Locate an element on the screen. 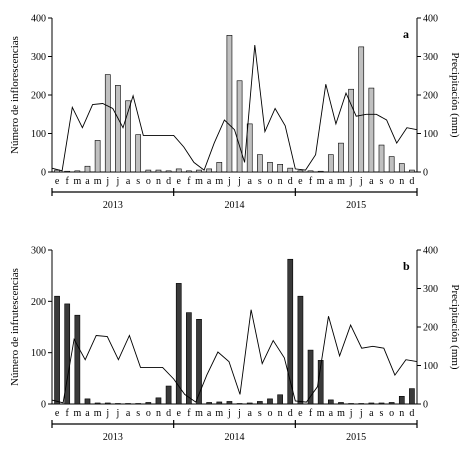 The width and height of the screenshot is (473, 454). y-right-tick-label: 400 is located at coordinates (430, 251).